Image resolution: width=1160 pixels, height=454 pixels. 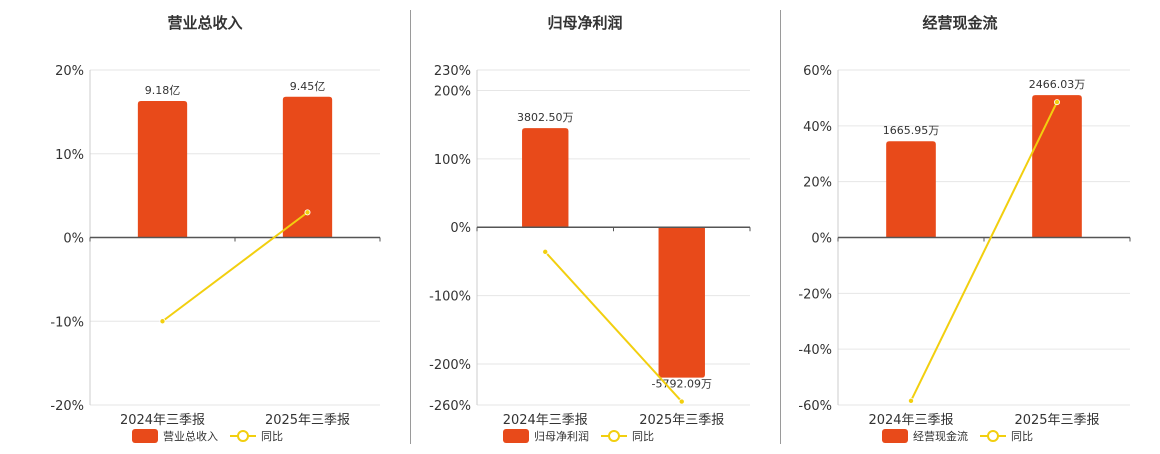 I want to click on y-tick-label: 200%, so click(x=452, y=92).